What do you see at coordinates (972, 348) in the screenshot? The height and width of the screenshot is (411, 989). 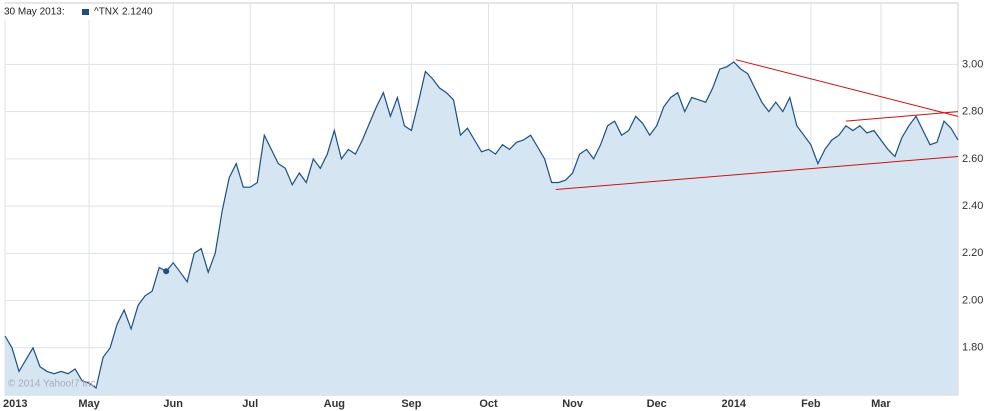 I see `y-tick-label: 1.80` at bounding box center [972, 348].